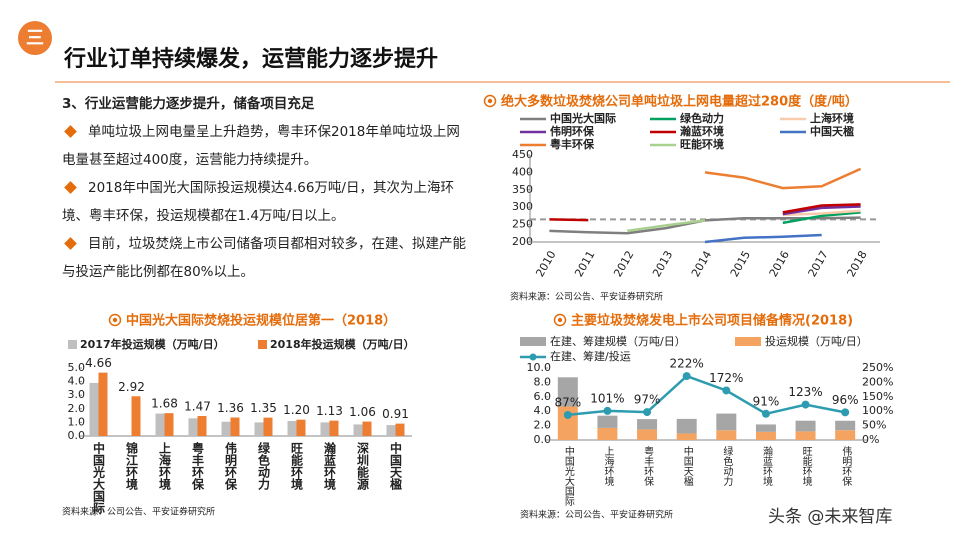 This screenshot has height=540, width=960. What do you see at coordinates (870, 439) in the screenshot?
I see `y-tick-label: 0%` at bounding box center [870, 439].